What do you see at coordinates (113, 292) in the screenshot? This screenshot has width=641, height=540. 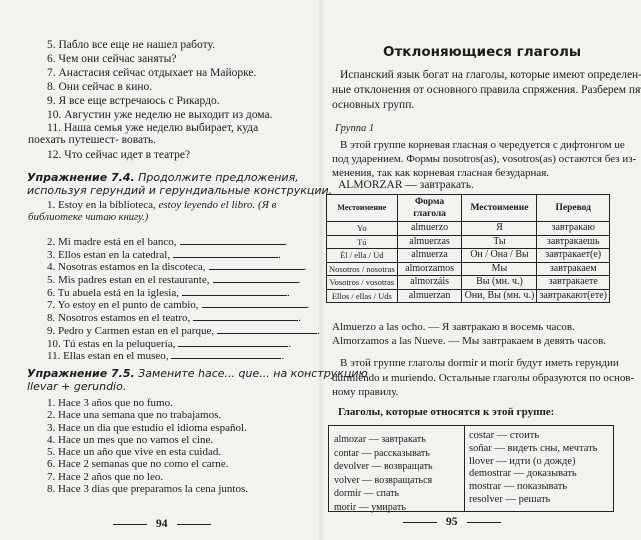 I see `item-text: 6. Tu abuela está en la iglesia,` at bounding box center [113, 292].